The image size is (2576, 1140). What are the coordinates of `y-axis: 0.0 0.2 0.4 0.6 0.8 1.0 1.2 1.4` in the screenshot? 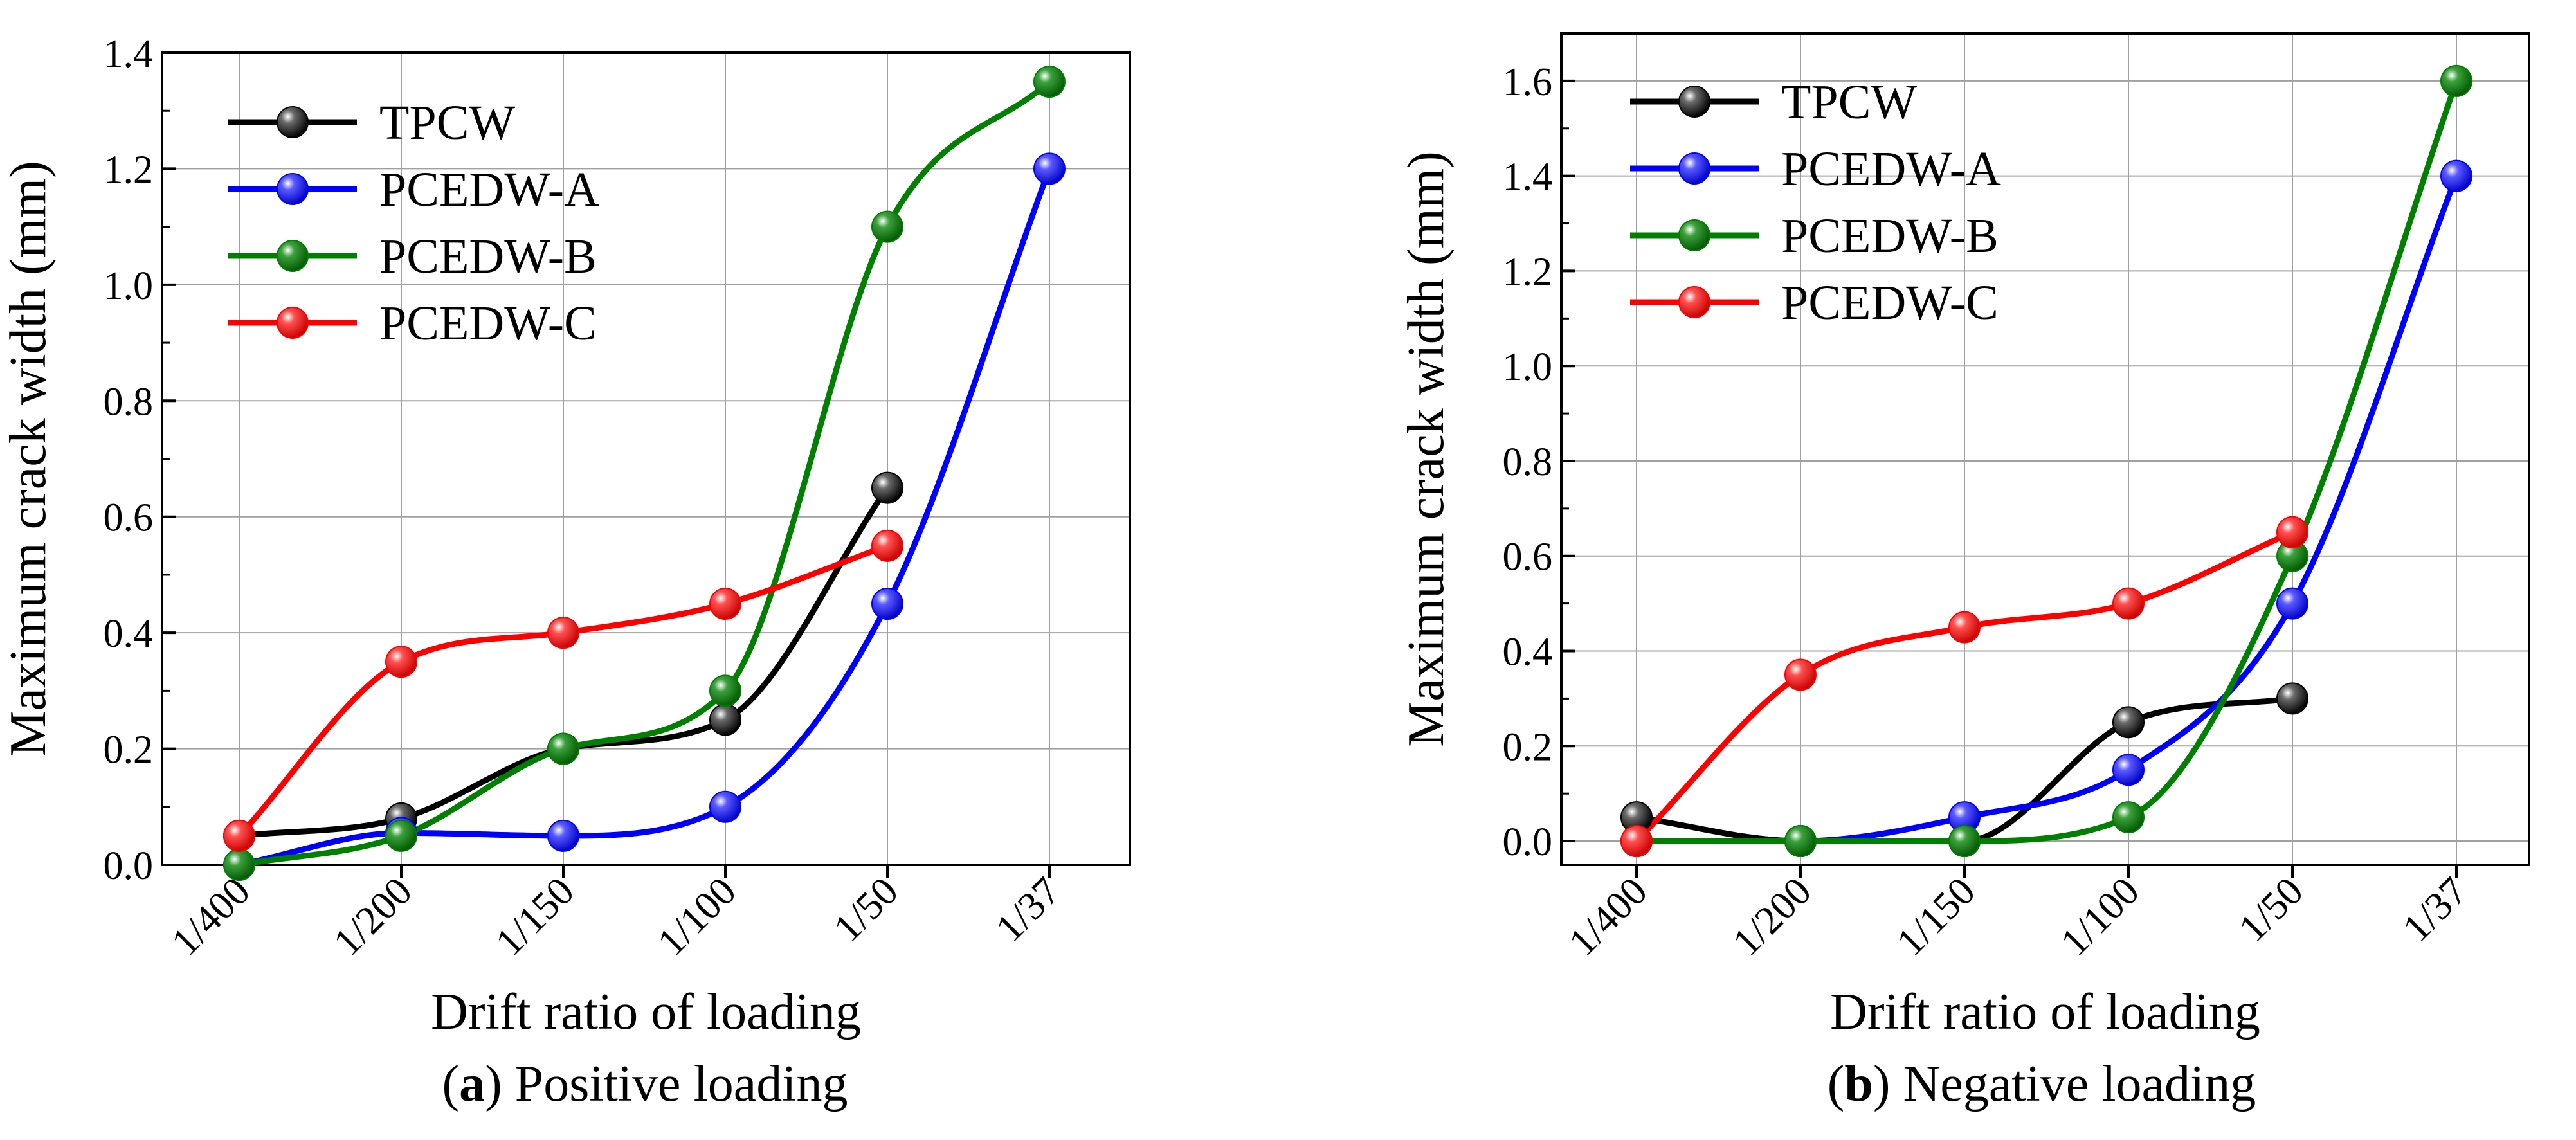 It's located at (140, 460).